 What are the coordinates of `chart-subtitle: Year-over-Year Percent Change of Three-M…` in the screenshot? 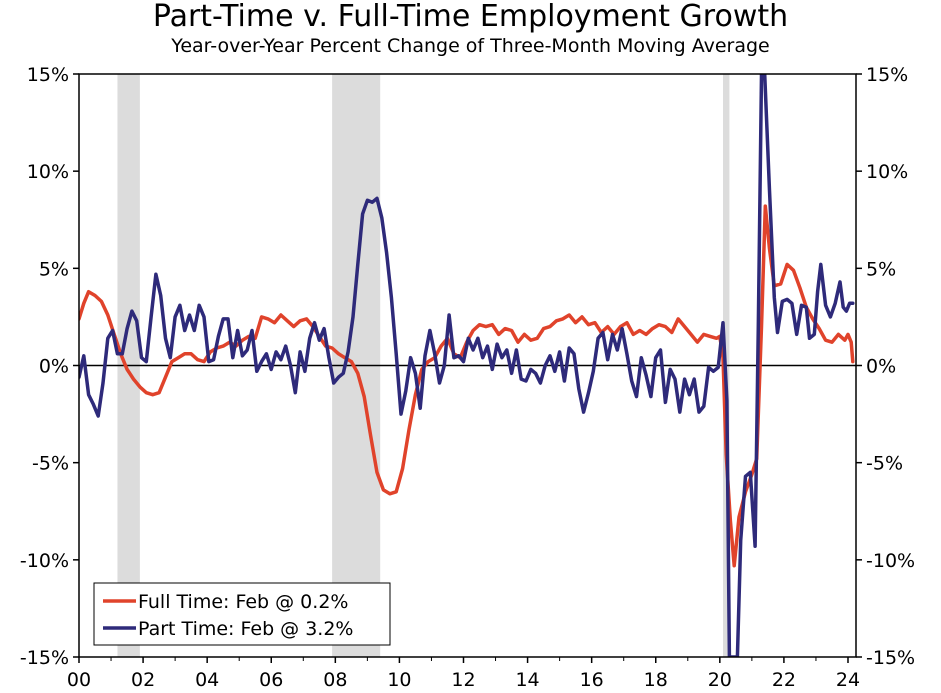 It's located at (470, 46).